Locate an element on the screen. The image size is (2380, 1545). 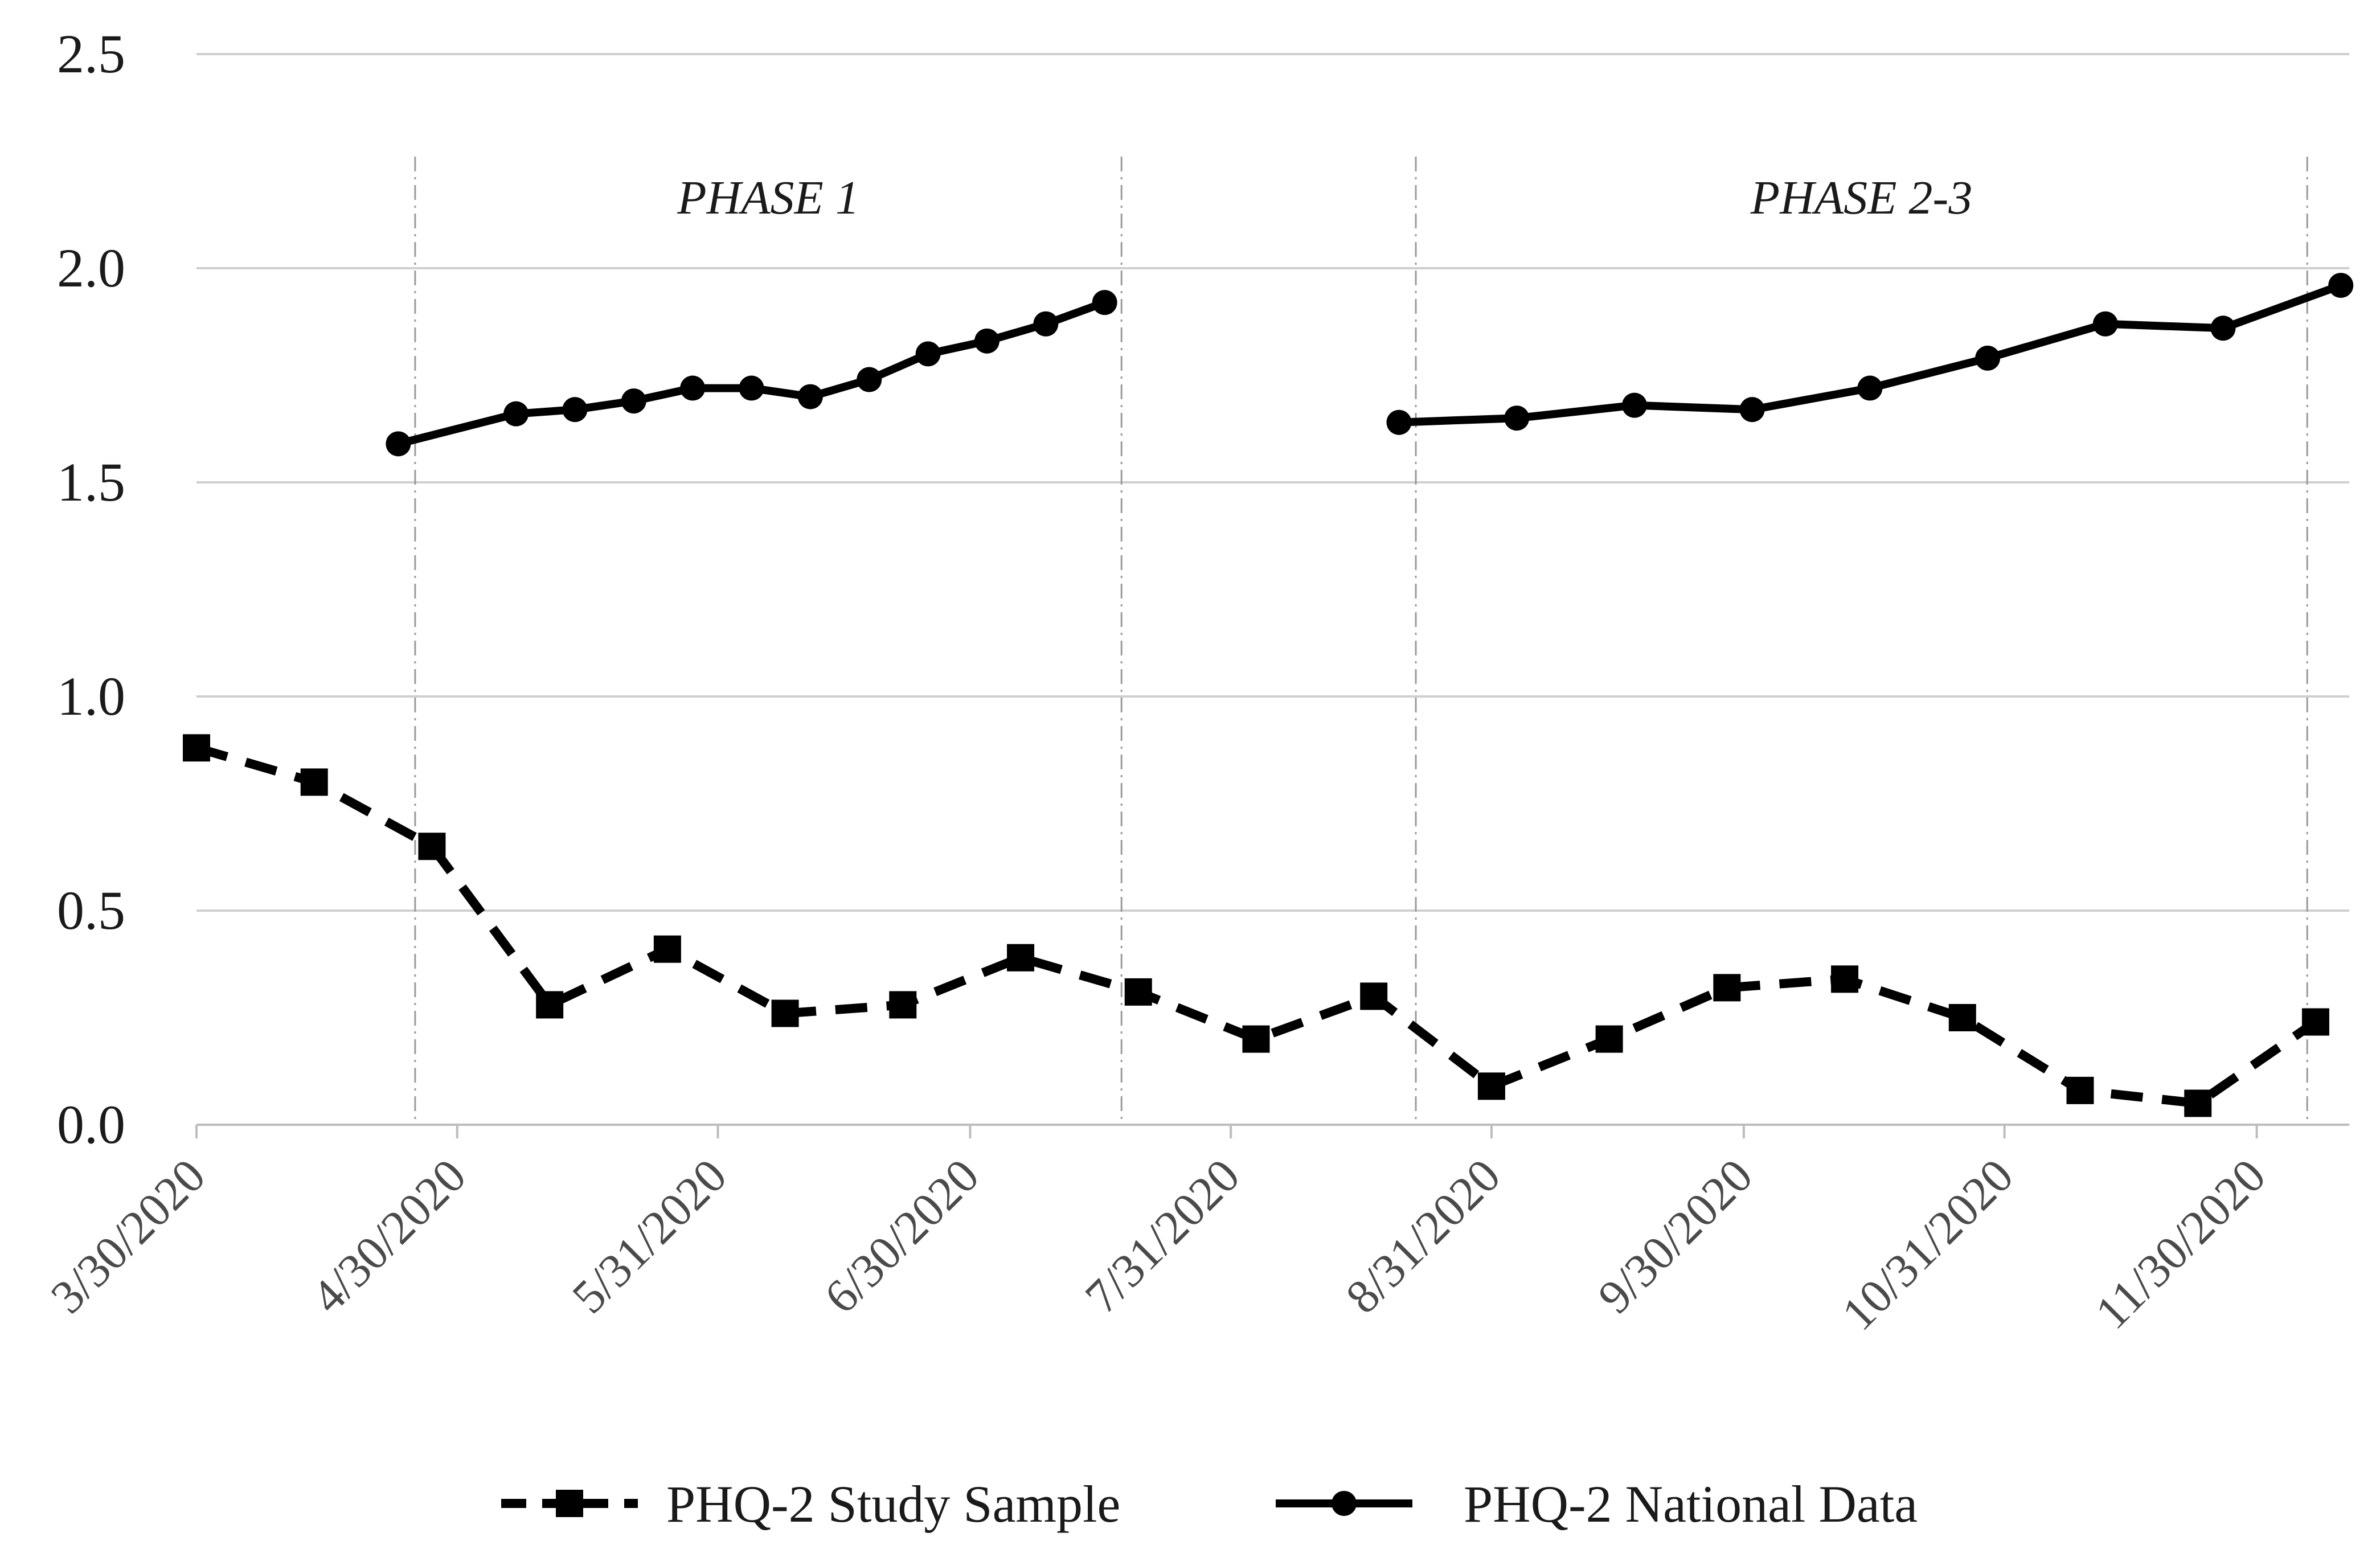
x-tick-label: 9/30/2020 is located at coordinates (1675, 1236).